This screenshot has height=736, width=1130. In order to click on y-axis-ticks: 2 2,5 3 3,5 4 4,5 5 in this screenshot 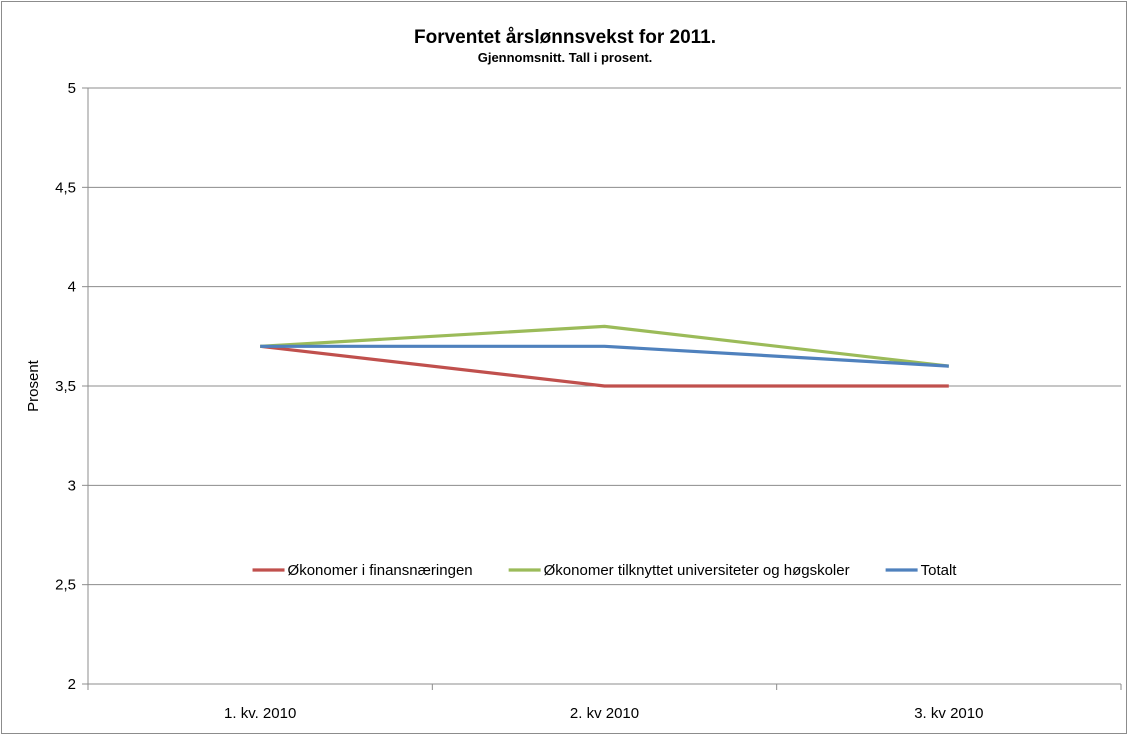, I will do `click(71, 386)`.